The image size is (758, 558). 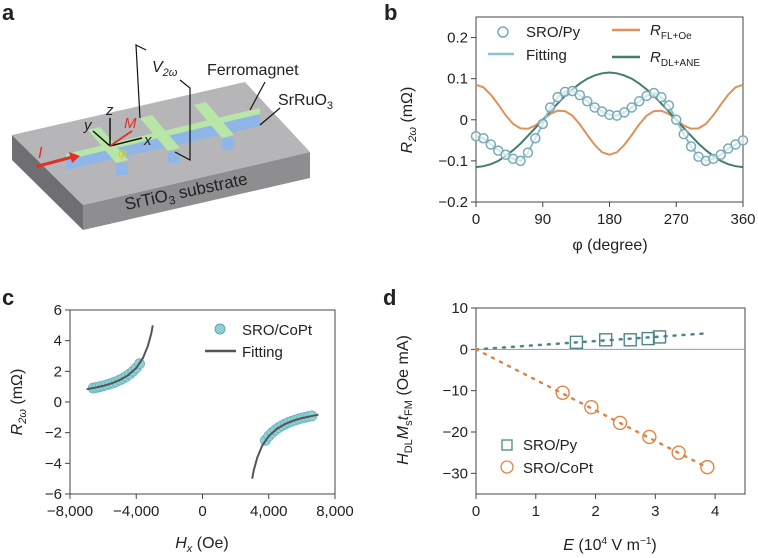 What do you see at coordinates (253, 70) in the screenshot?
I see `ferromagnet-label: Ferromagnet` at bounding box center [253, 70].